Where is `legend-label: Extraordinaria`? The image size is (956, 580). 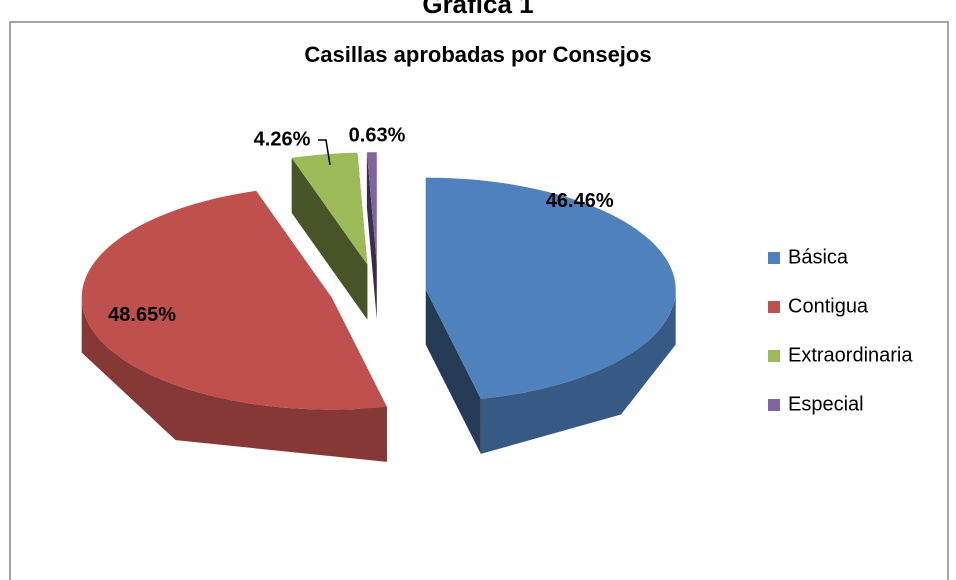 legend-label: Extraordinaria is located at coordinates (850, 355).